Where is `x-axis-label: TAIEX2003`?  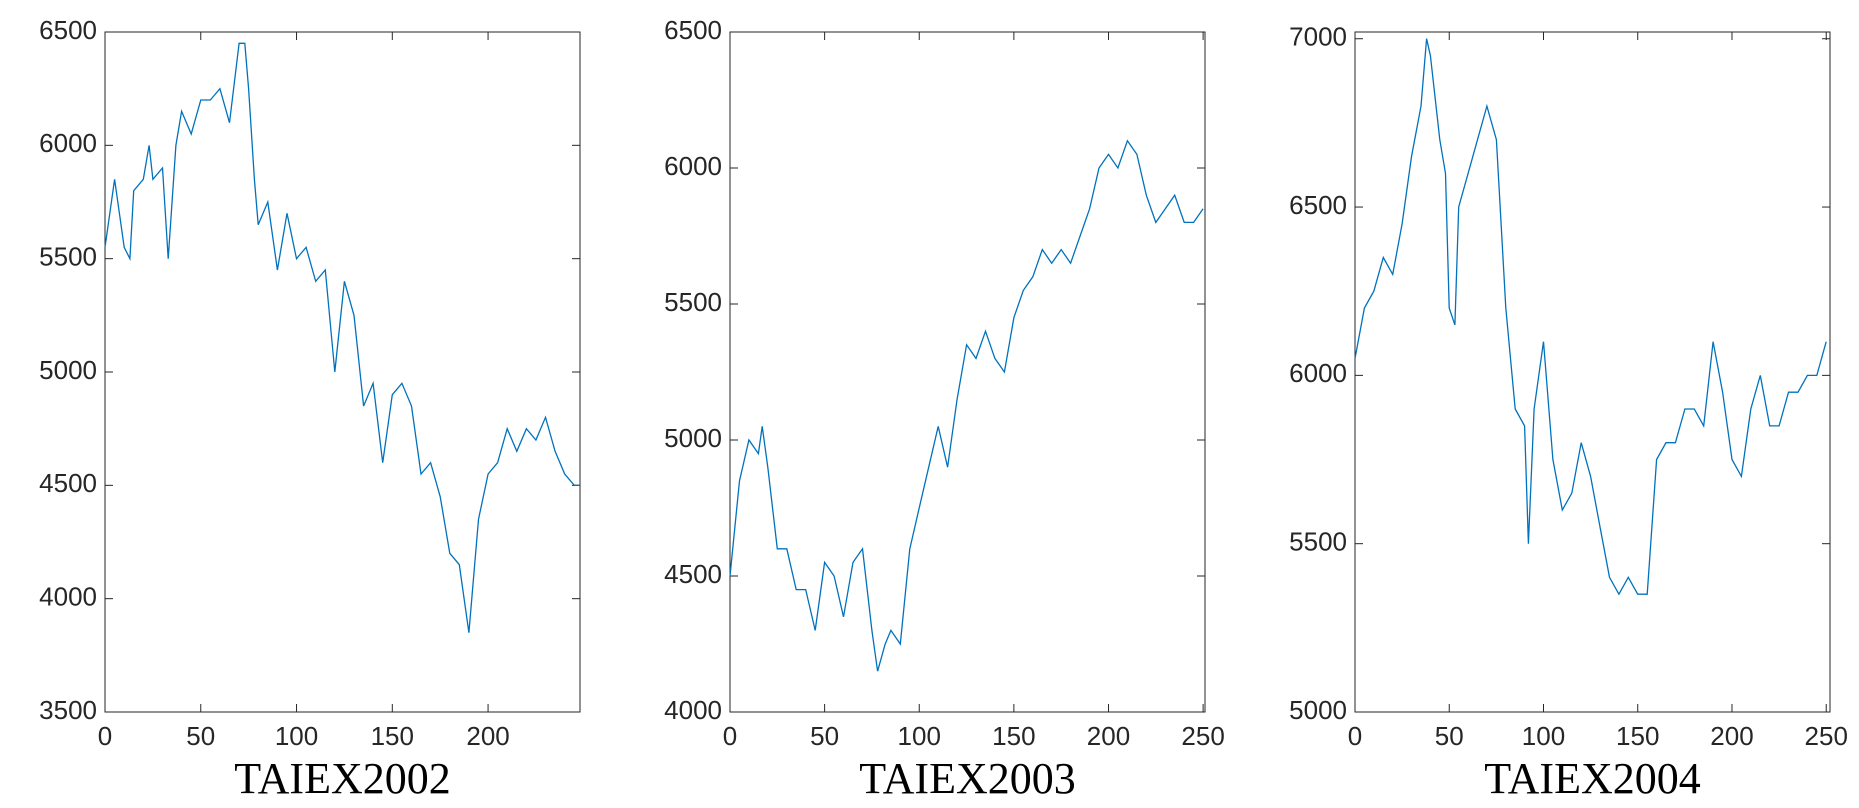
x-axis-label: TAIEX2003 is located at coordinates (967, 778).